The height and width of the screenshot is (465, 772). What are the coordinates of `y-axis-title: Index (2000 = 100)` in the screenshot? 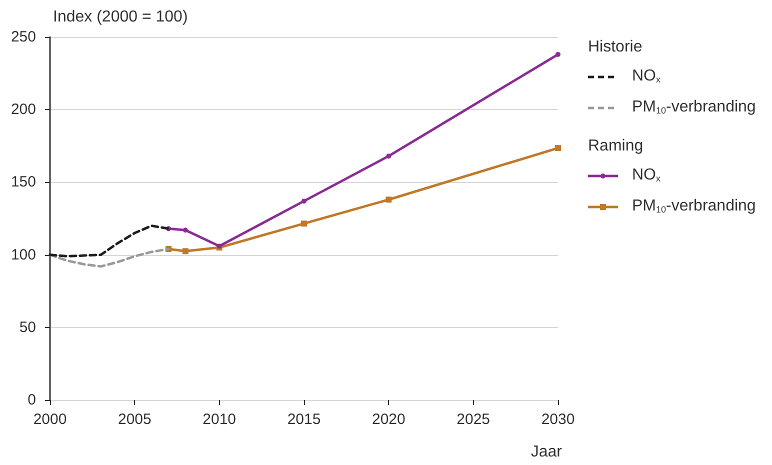 It's located at (120, 17).